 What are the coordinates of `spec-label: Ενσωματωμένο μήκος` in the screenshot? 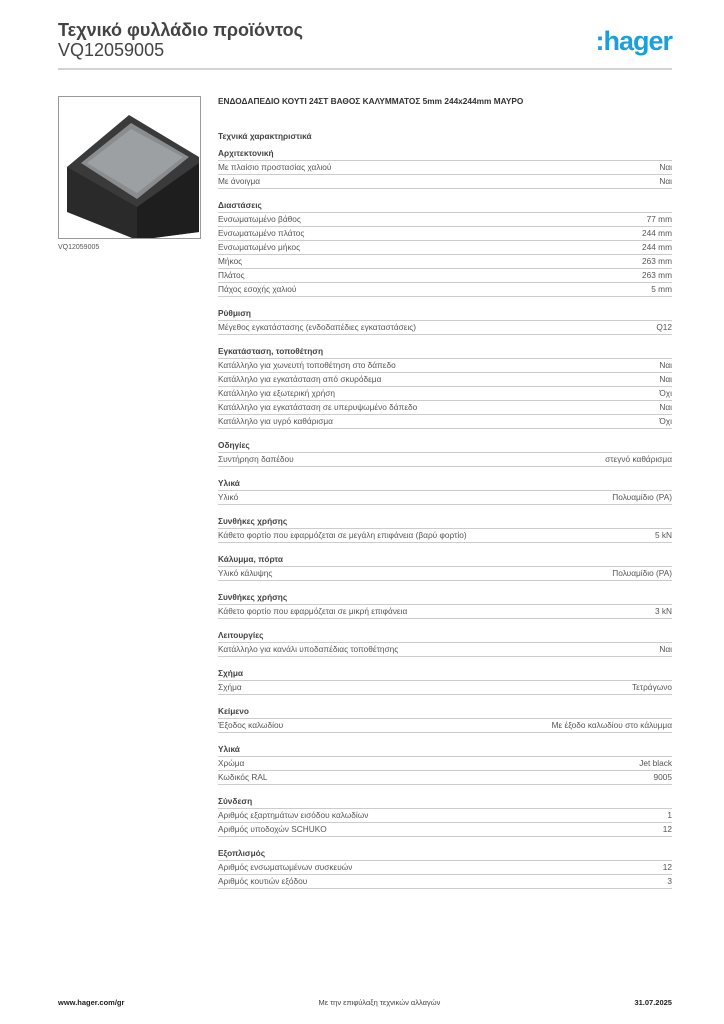 It's located at (259, 247).